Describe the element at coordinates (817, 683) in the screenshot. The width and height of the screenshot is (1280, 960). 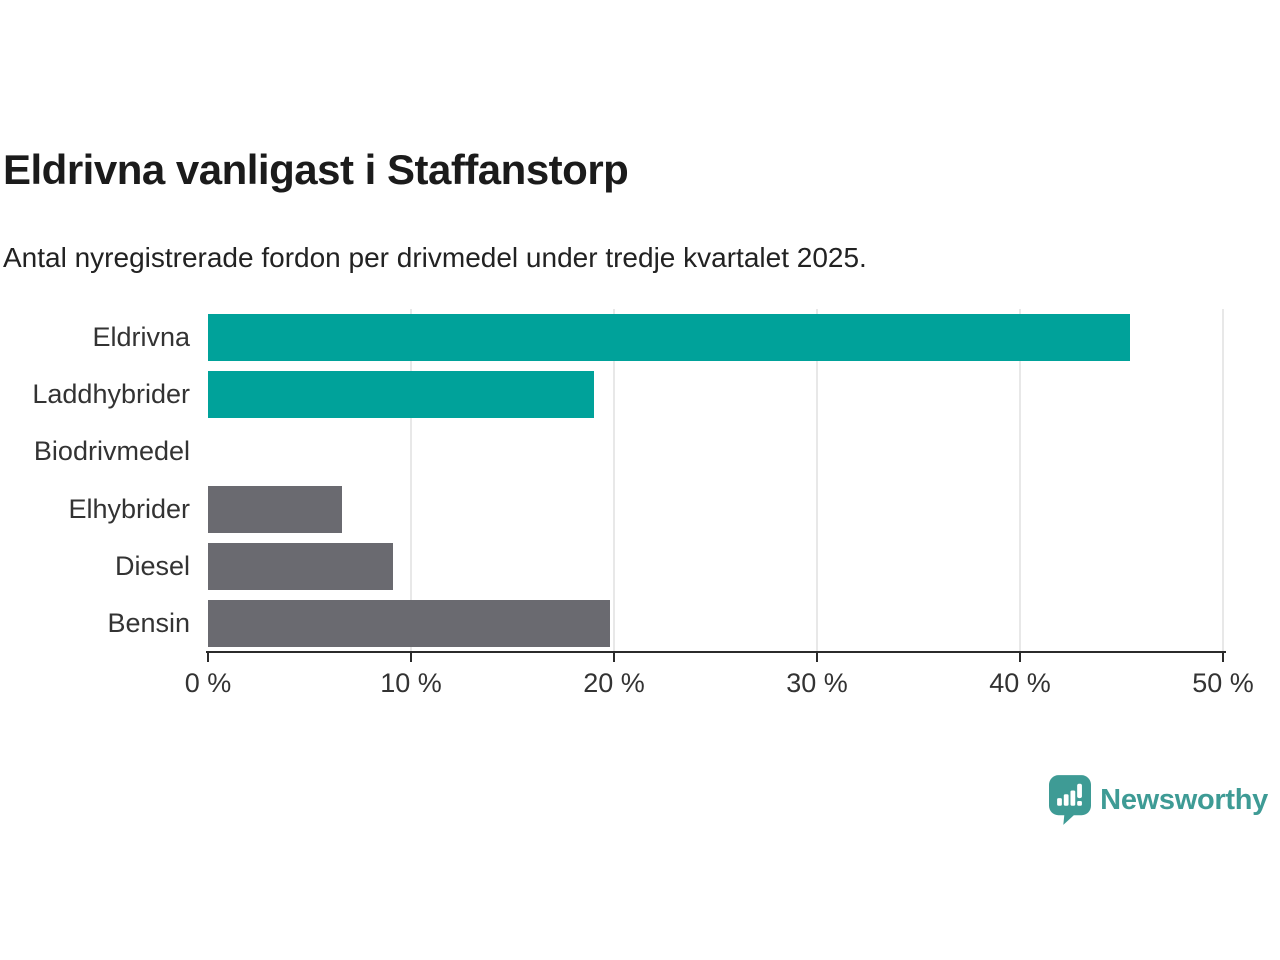
I see `x-tick-label-30: 30 %` at that location.